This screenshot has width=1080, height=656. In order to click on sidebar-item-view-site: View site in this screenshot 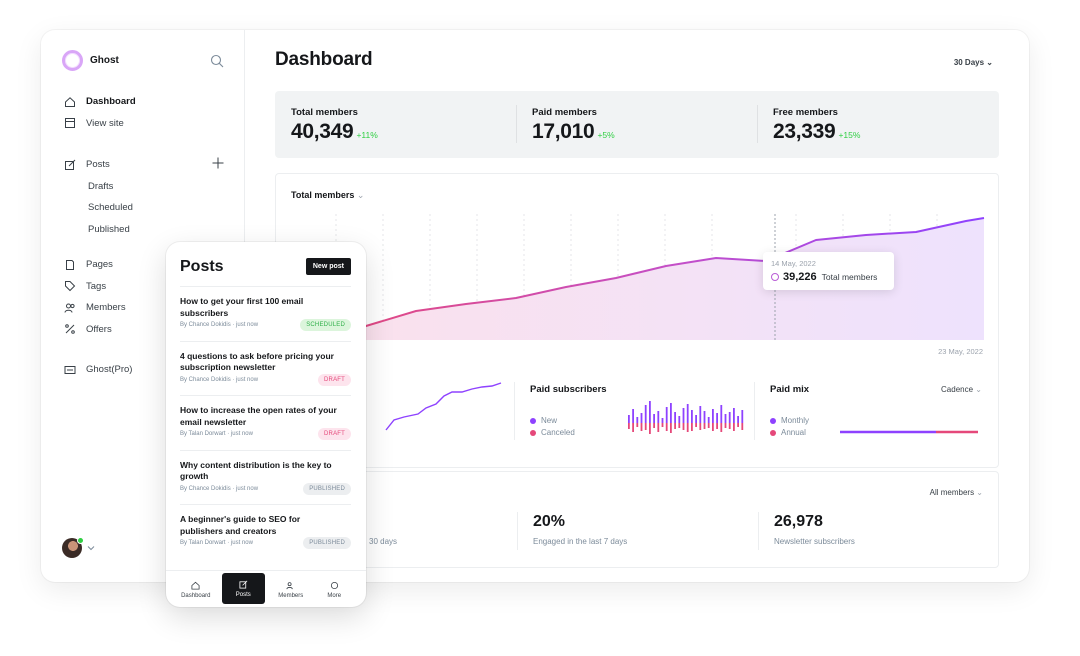, I will do `click(100, 124)`.